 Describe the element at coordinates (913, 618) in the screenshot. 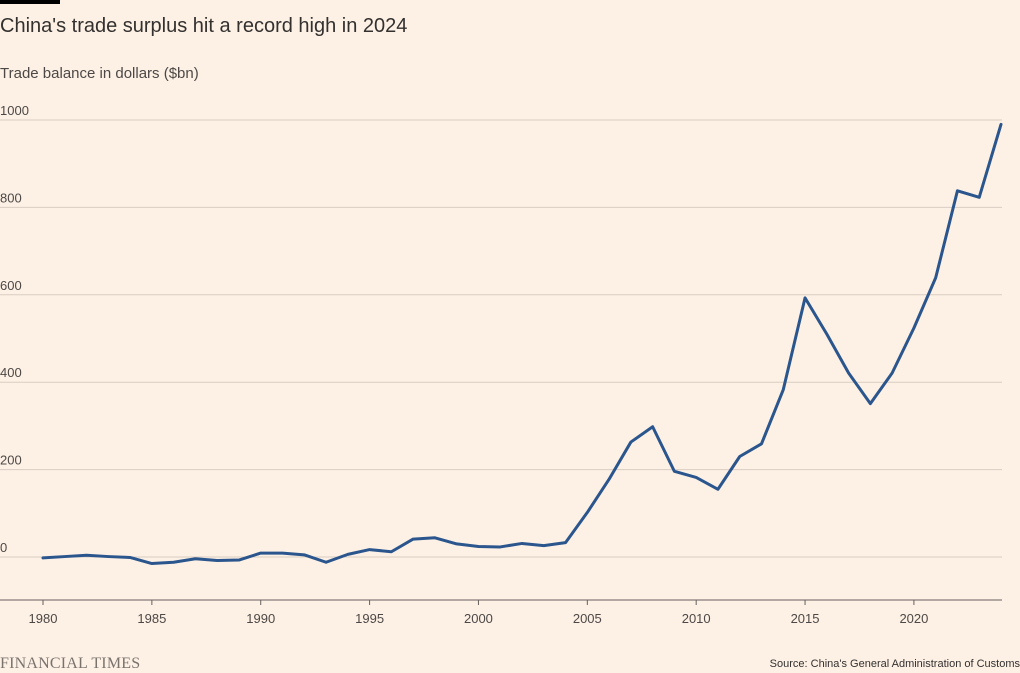

I see `x-tick-label: 2020` at that location.